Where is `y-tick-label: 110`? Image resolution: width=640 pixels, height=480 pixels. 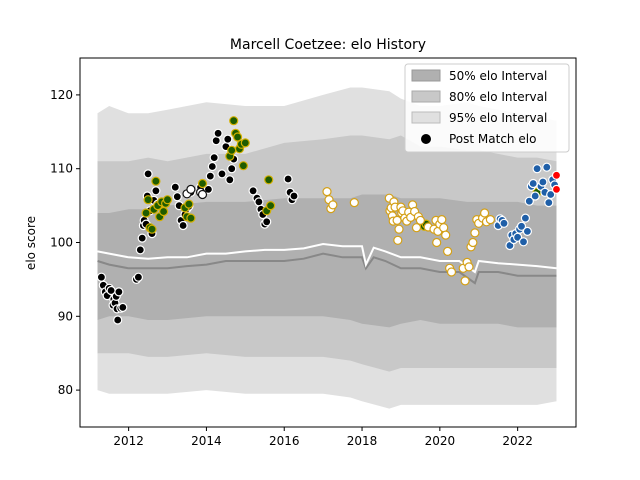
y-tick-label: 110 is located at coordinates (61, 169).